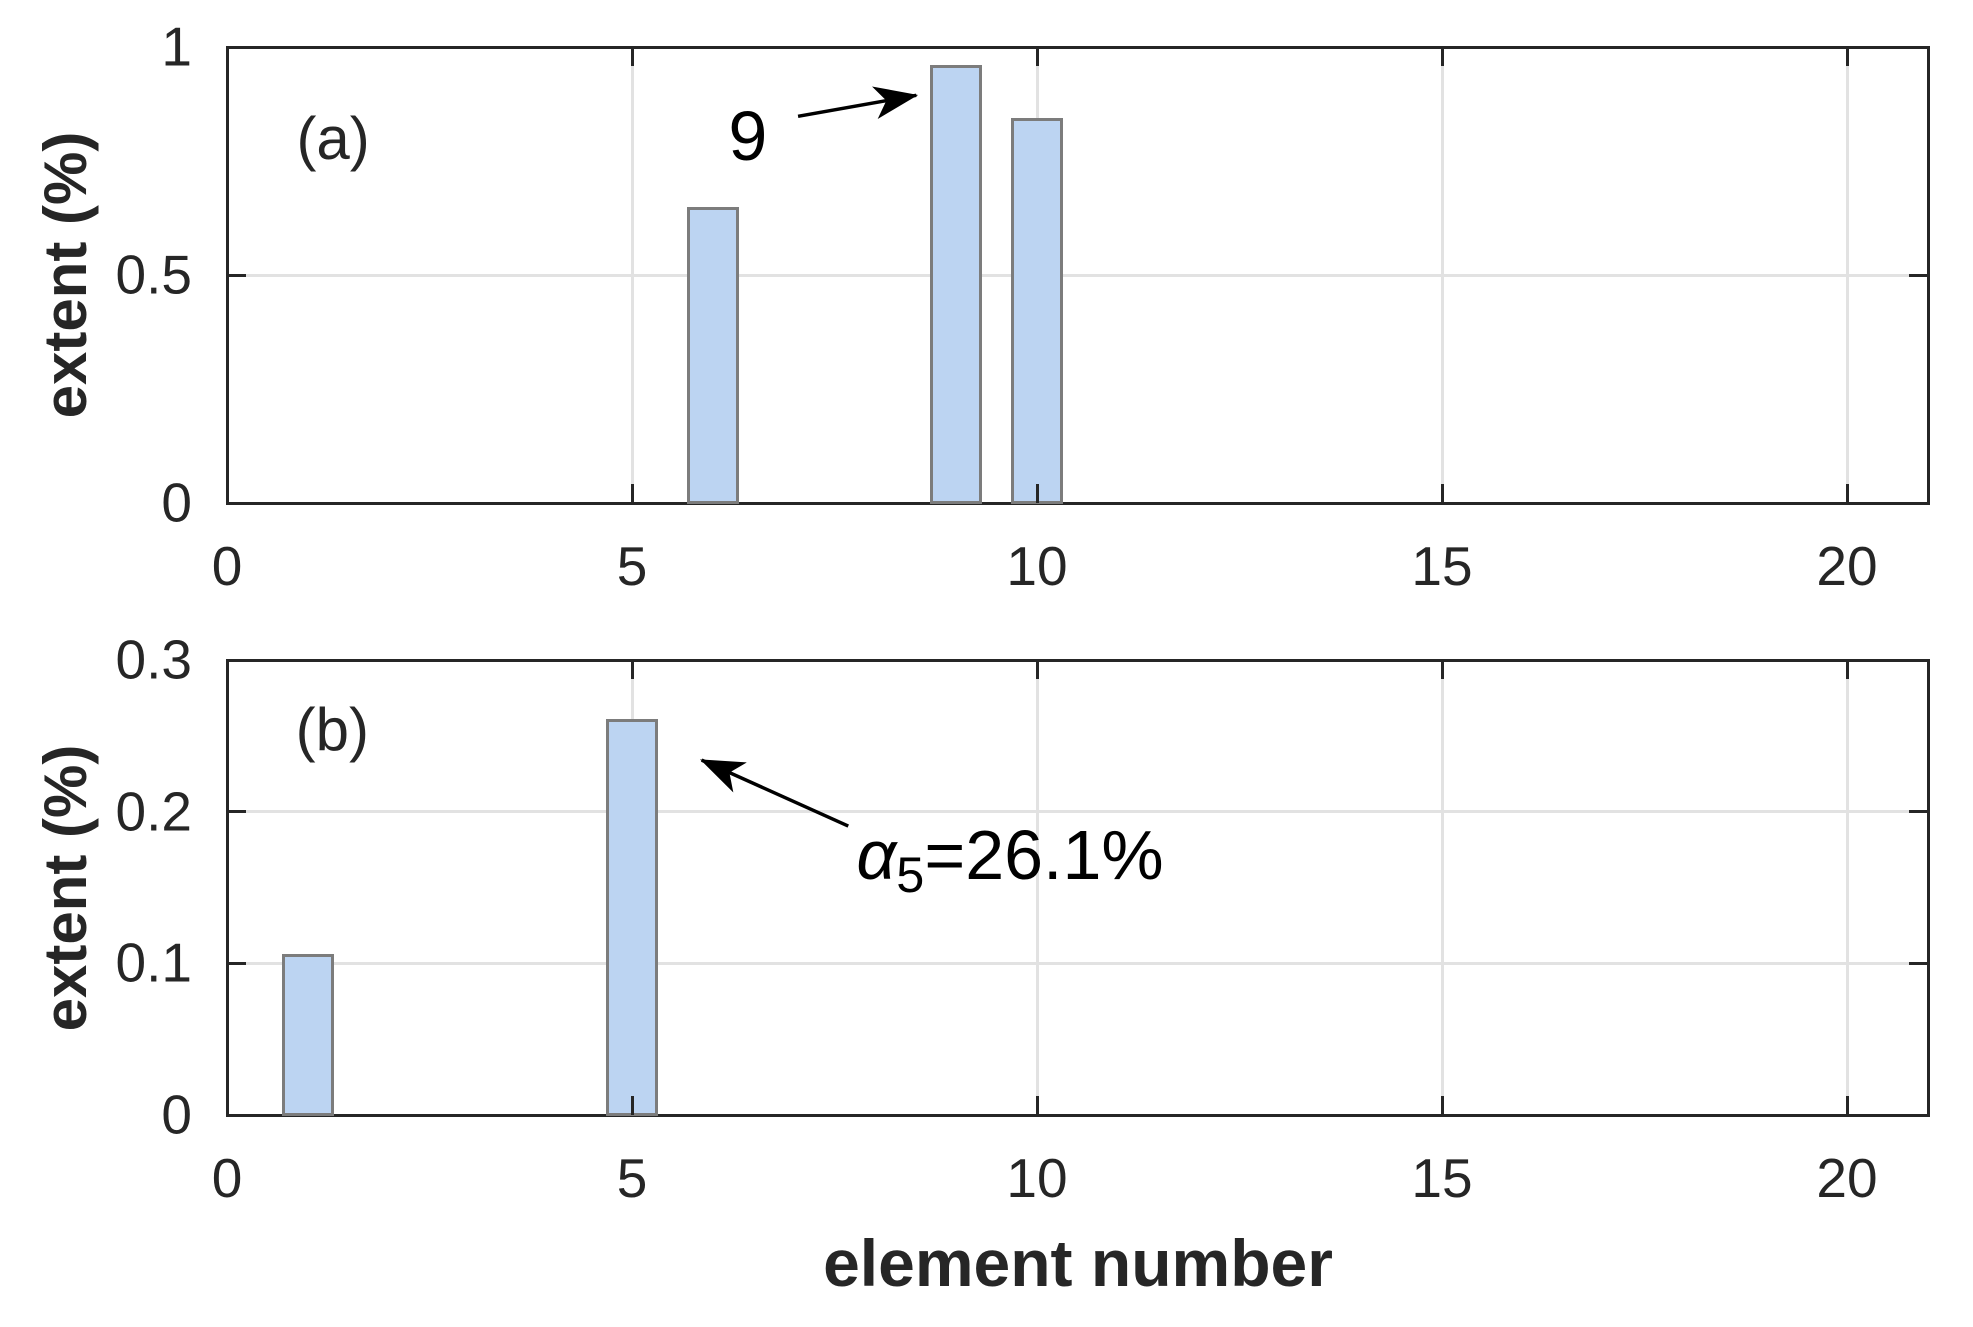  Describe the element at coordinates (153, 659) in the screenshot. I see `y-tick-label: 0.3` at that location.